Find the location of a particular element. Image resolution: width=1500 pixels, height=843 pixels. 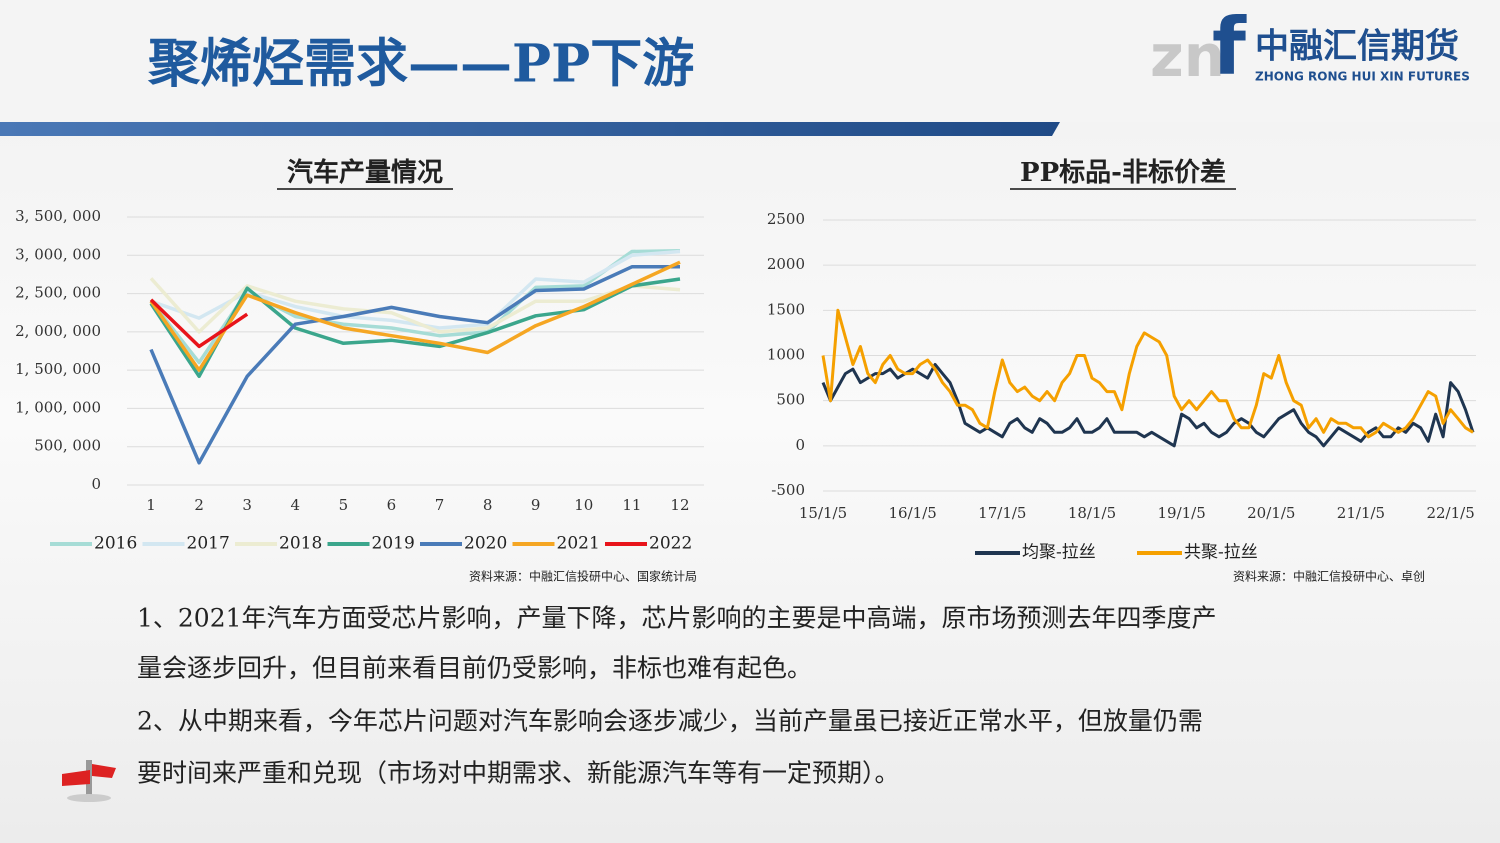

signpost-icon is located at coordinates (89, 781).